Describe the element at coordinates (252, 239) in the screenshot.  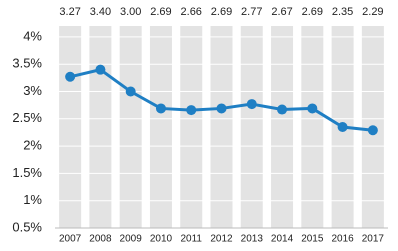
I see `x-tick-label: 2013` at that location.